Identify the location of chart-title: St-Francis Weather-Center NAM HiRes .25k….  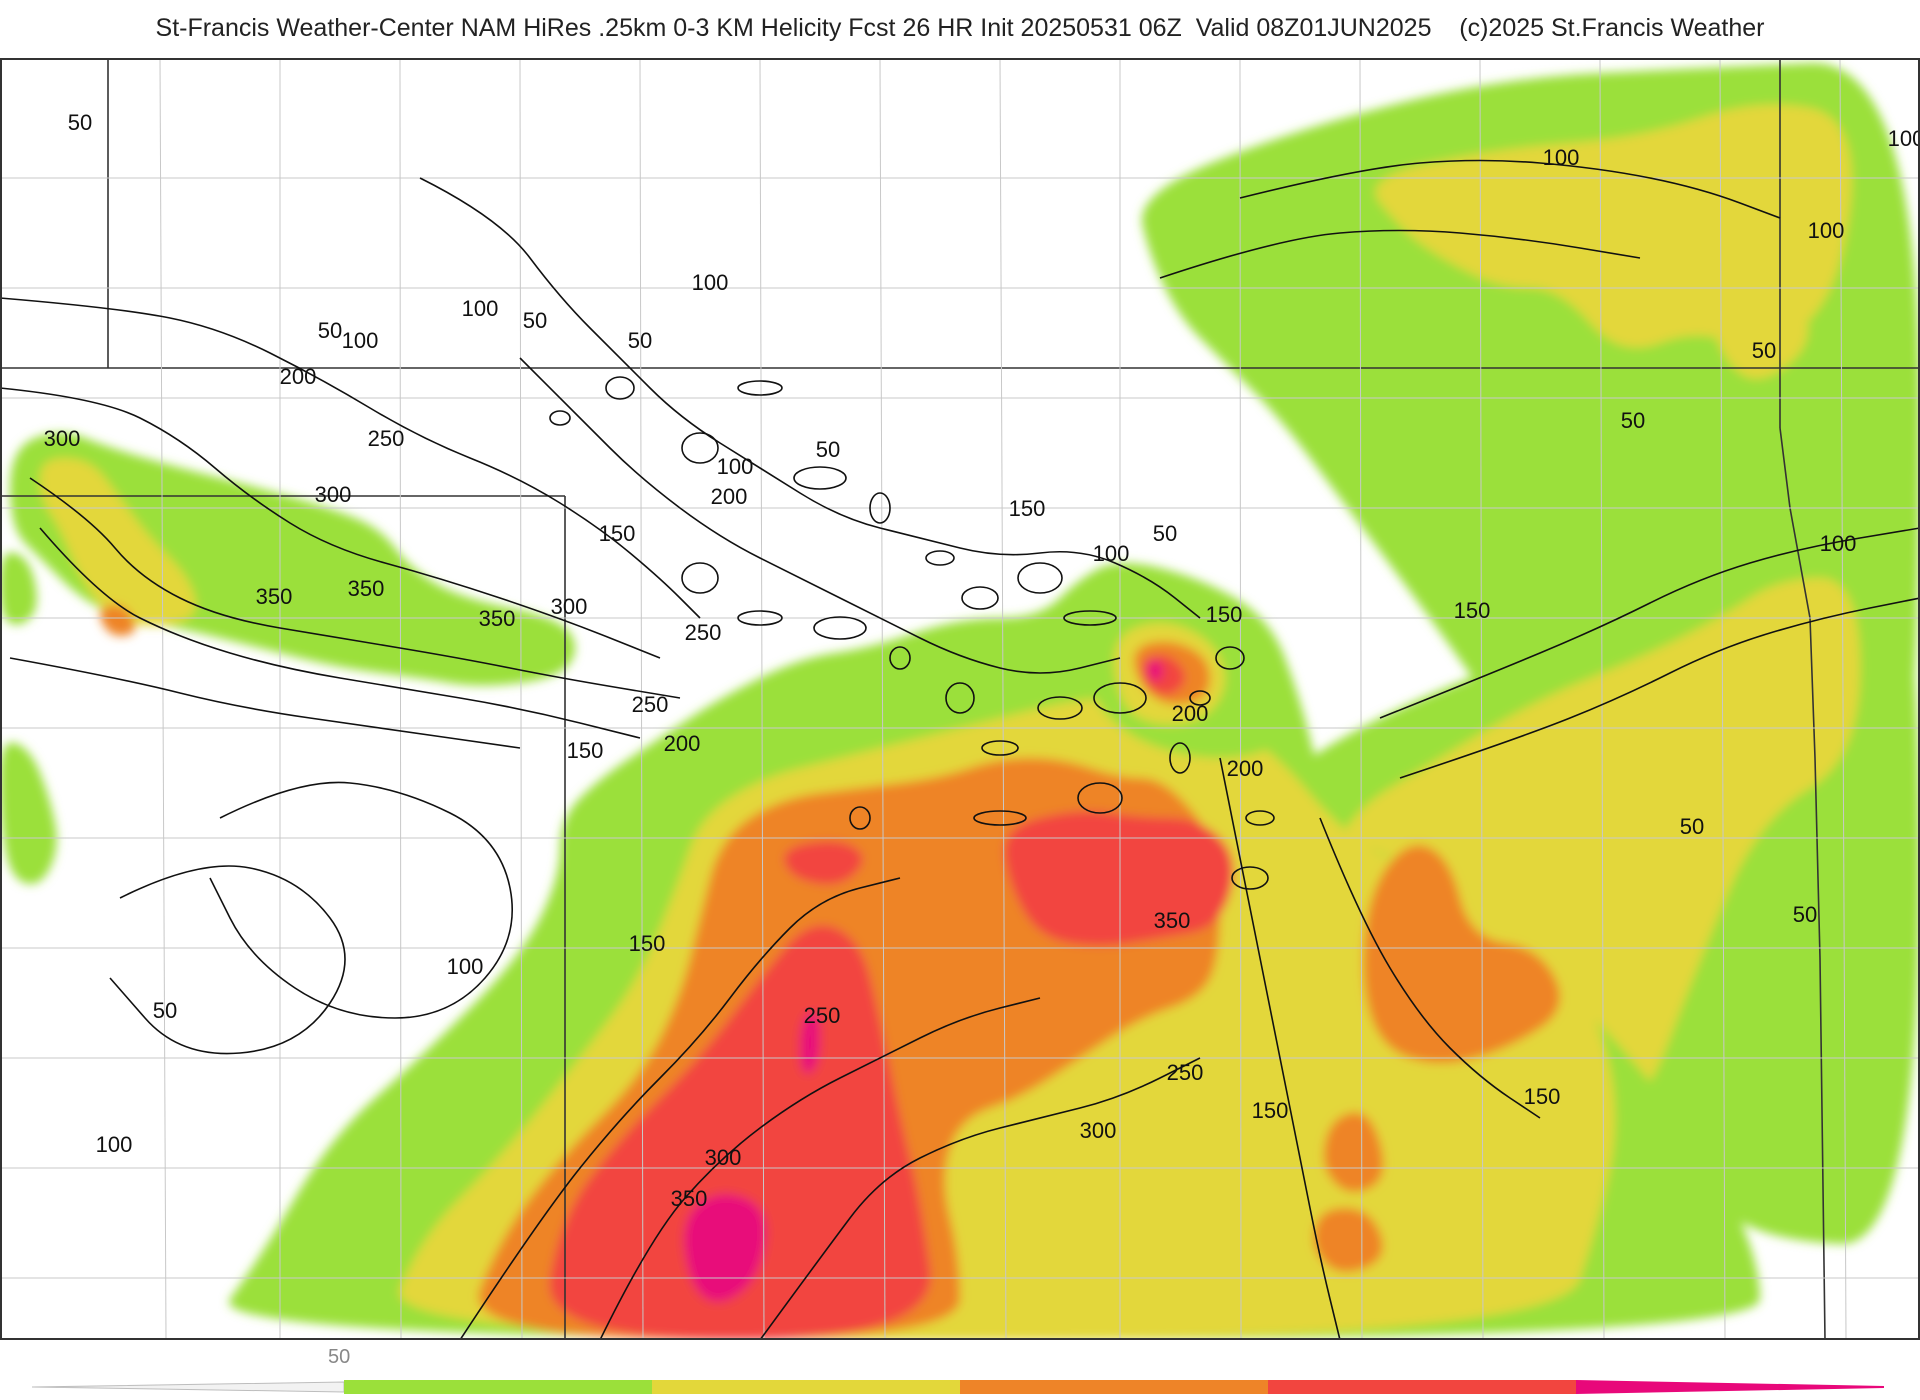
(960, 28).